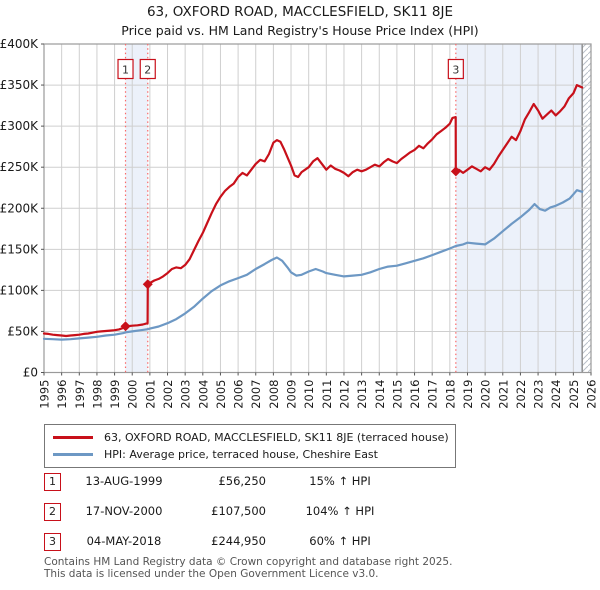 This screenshot has width=600, height=590. What do you see at coordinates (556, 394) in the screenshot?
I see `svg-text: 2024` at bounding box center [556, 394].